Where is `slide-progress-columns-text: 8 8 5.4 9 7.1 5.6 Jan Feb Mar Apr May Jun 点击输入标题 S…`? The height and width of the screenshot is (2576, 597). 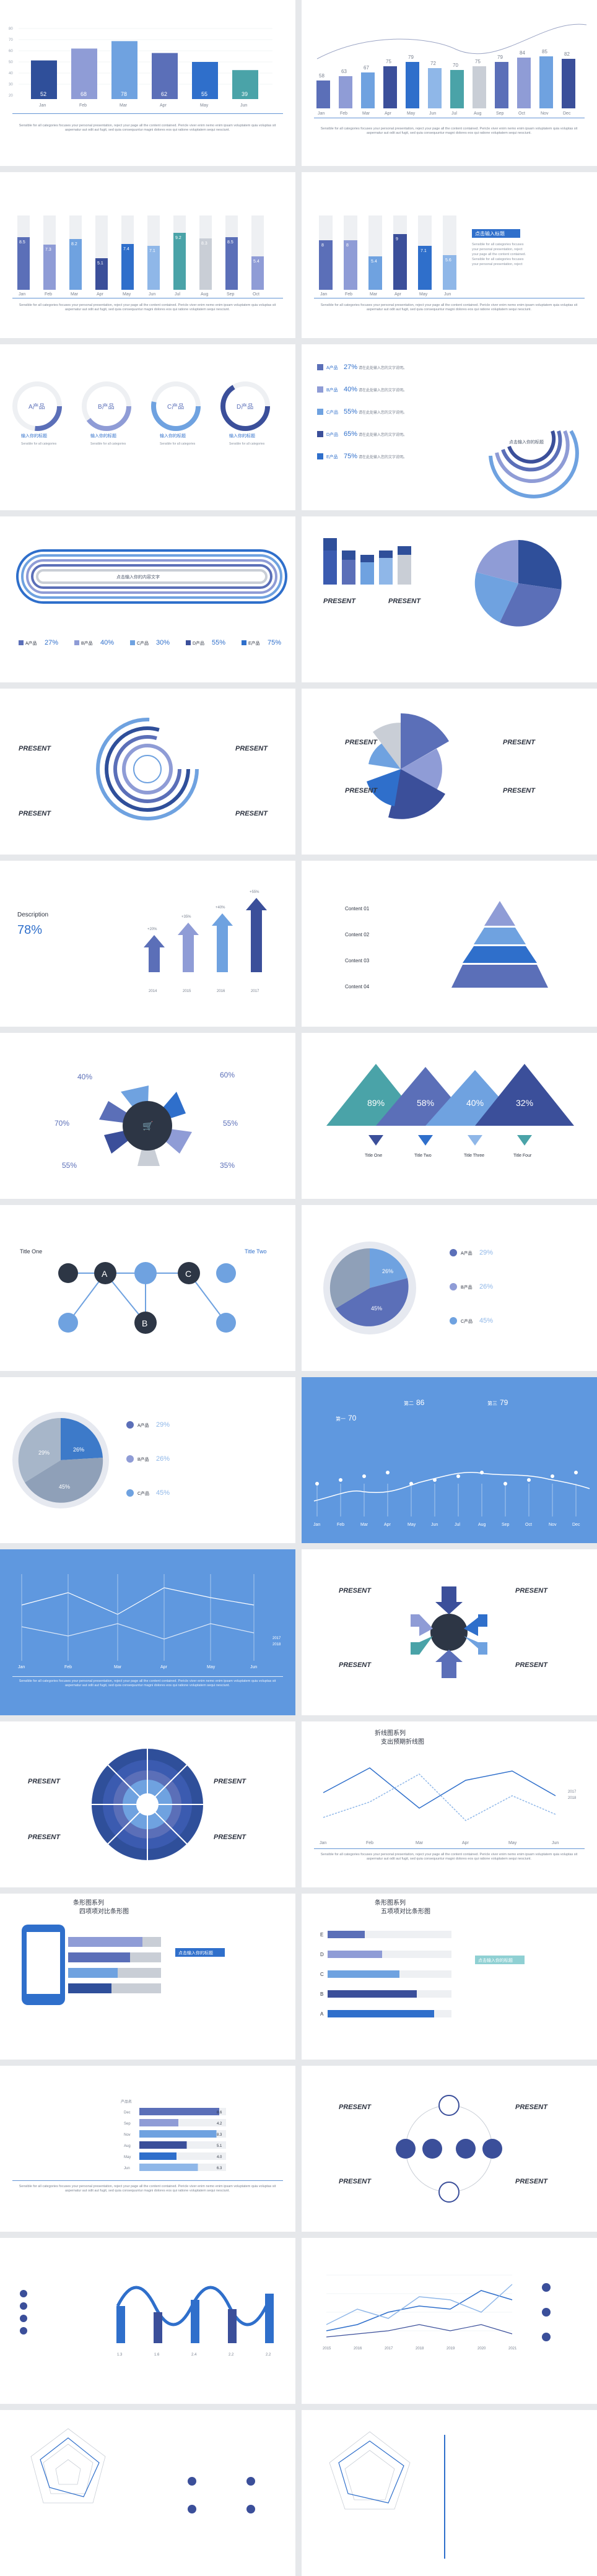 slide-progress-columns-text: 8 8 5.4 9 7.1 5.6 Jan Feb Mar Apr May Jun 点击输入标题 S… is located at coordinates (450, 255).